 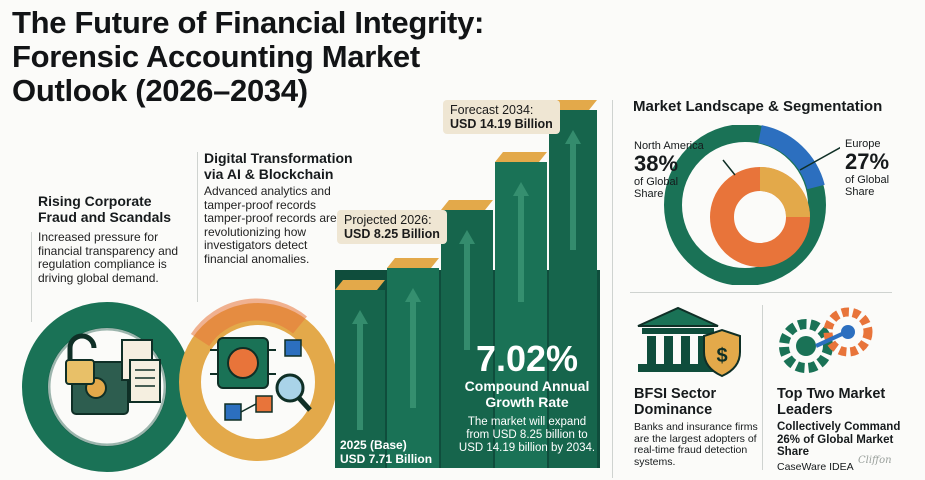 I want to click on green-ring-inner, so click(x=107, y=387).